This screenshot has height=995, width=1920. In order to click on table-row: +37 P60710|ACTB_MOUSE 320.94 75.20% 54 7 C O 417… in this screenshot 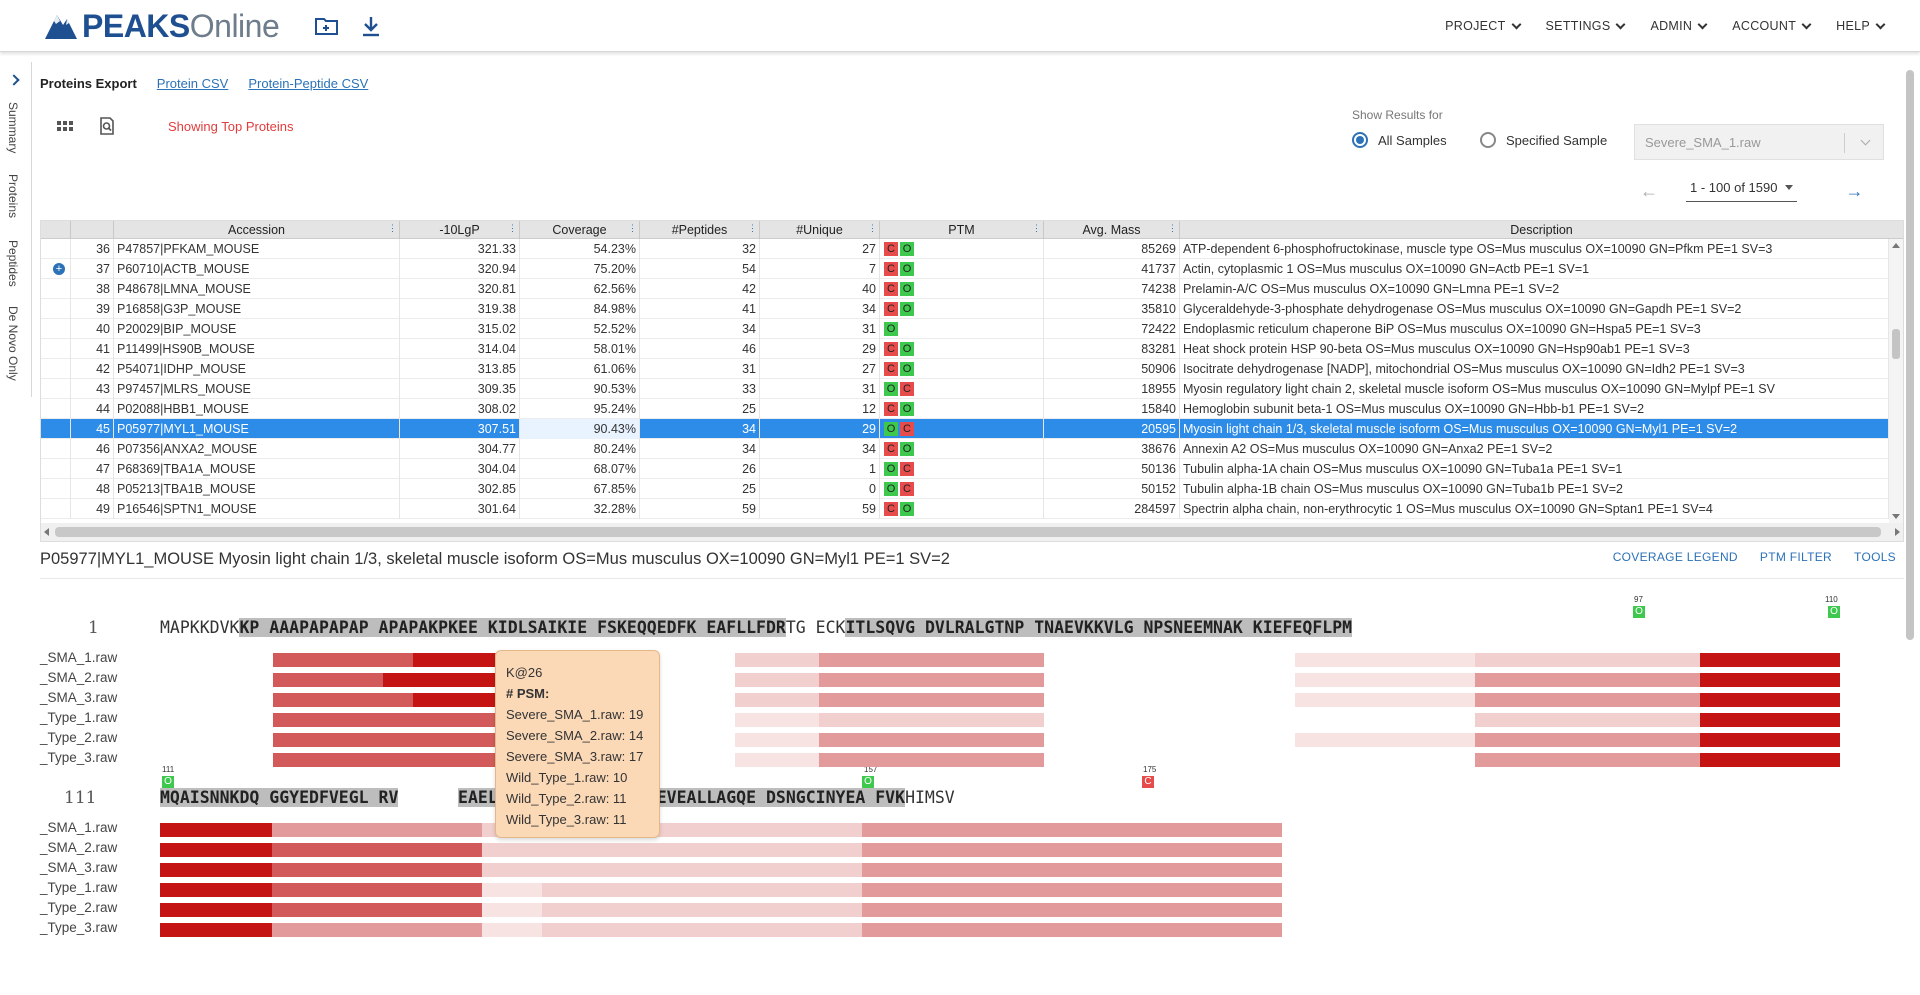, I will do `click(965, 269)`.